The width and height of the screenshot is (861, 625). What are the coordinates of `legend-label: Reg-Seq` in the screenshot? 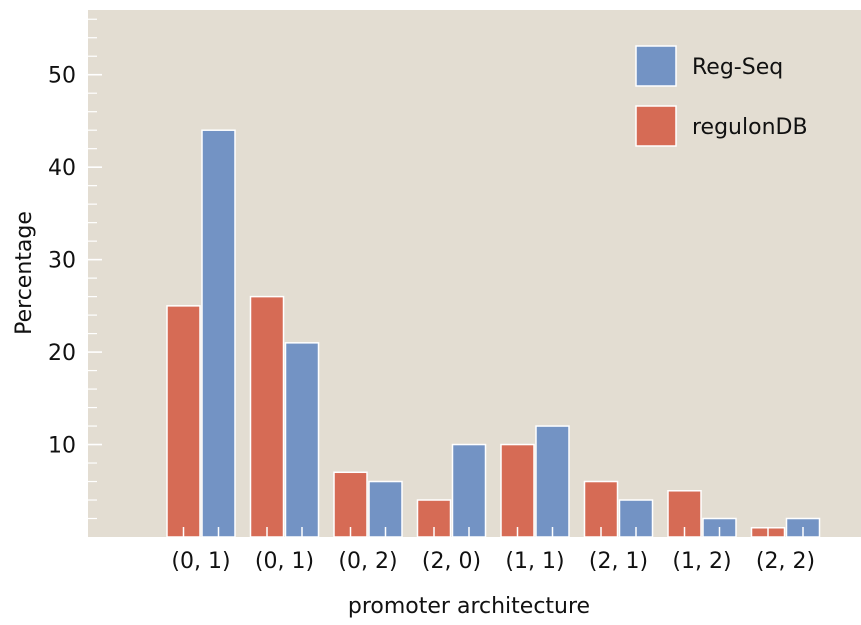 It's located at (737, 67).